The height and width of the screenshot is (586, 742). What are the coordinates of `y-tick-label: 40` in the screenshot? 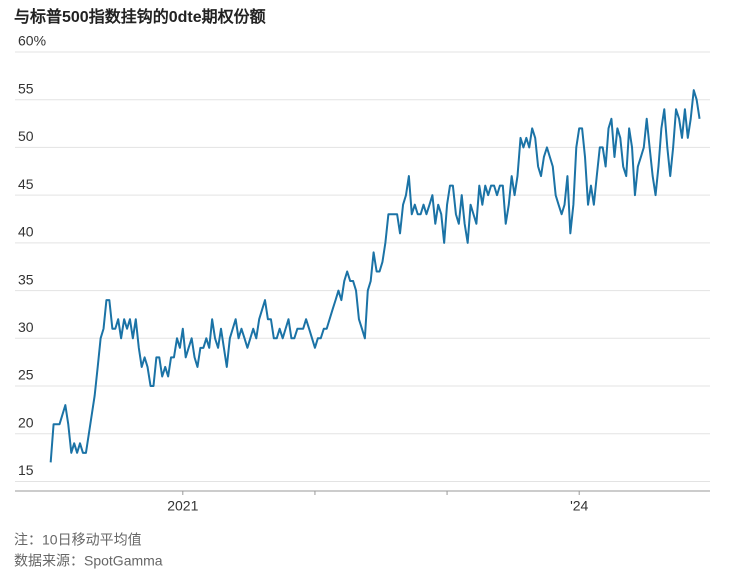 It's located at (26, 232).